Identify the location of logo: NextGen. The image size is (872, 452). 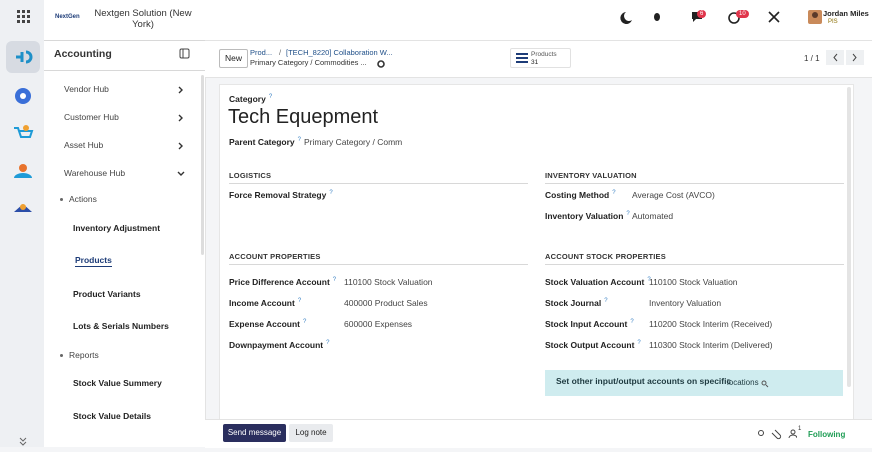
(67, 17).